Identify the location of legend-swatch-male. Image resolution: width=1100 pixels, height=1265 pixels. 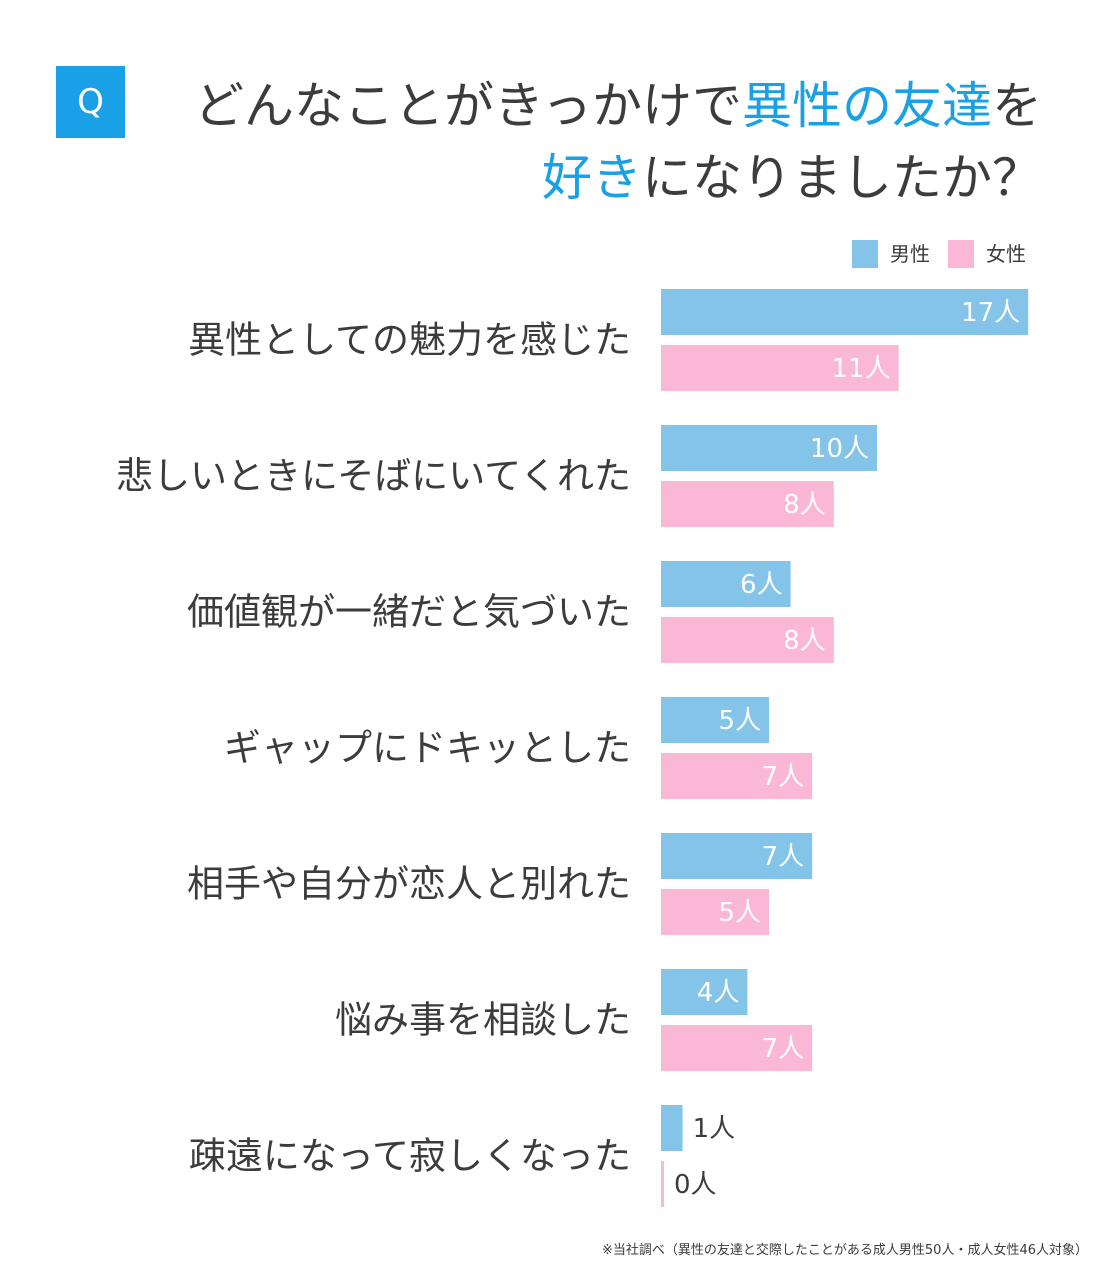
(865, 254).